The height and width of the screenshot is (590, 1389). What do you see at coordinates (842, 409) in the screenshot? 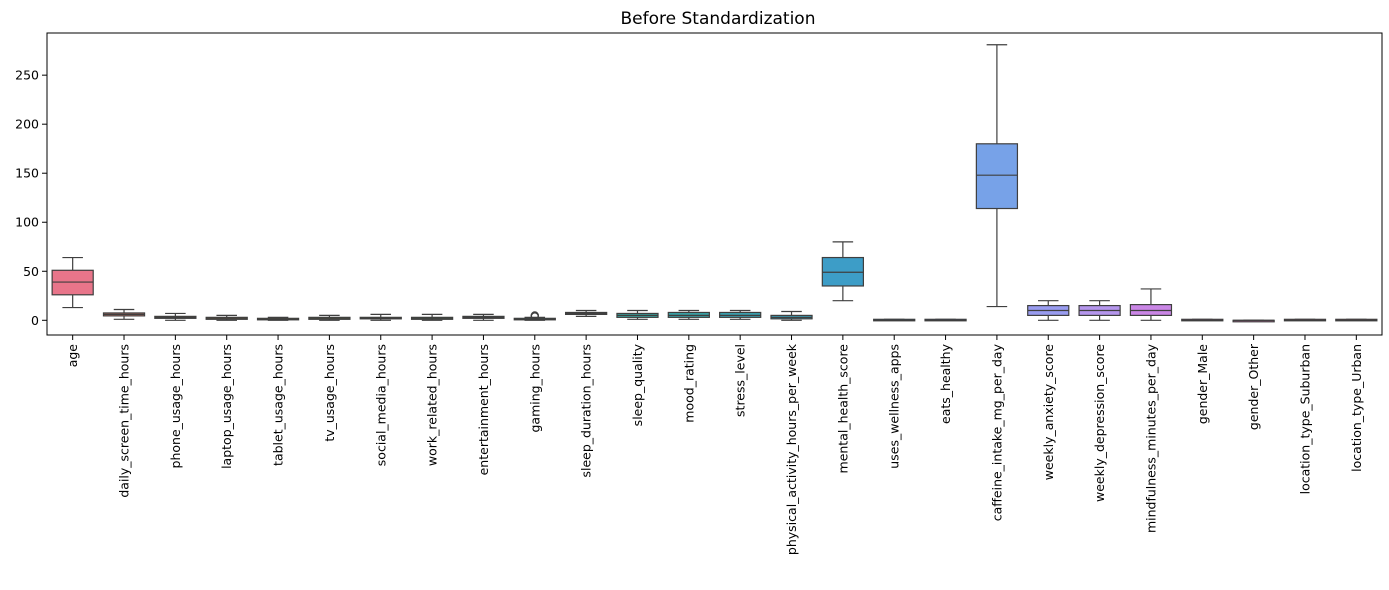
I see `x-tick-label: mental_health_score` at bounding box center [842, 409].